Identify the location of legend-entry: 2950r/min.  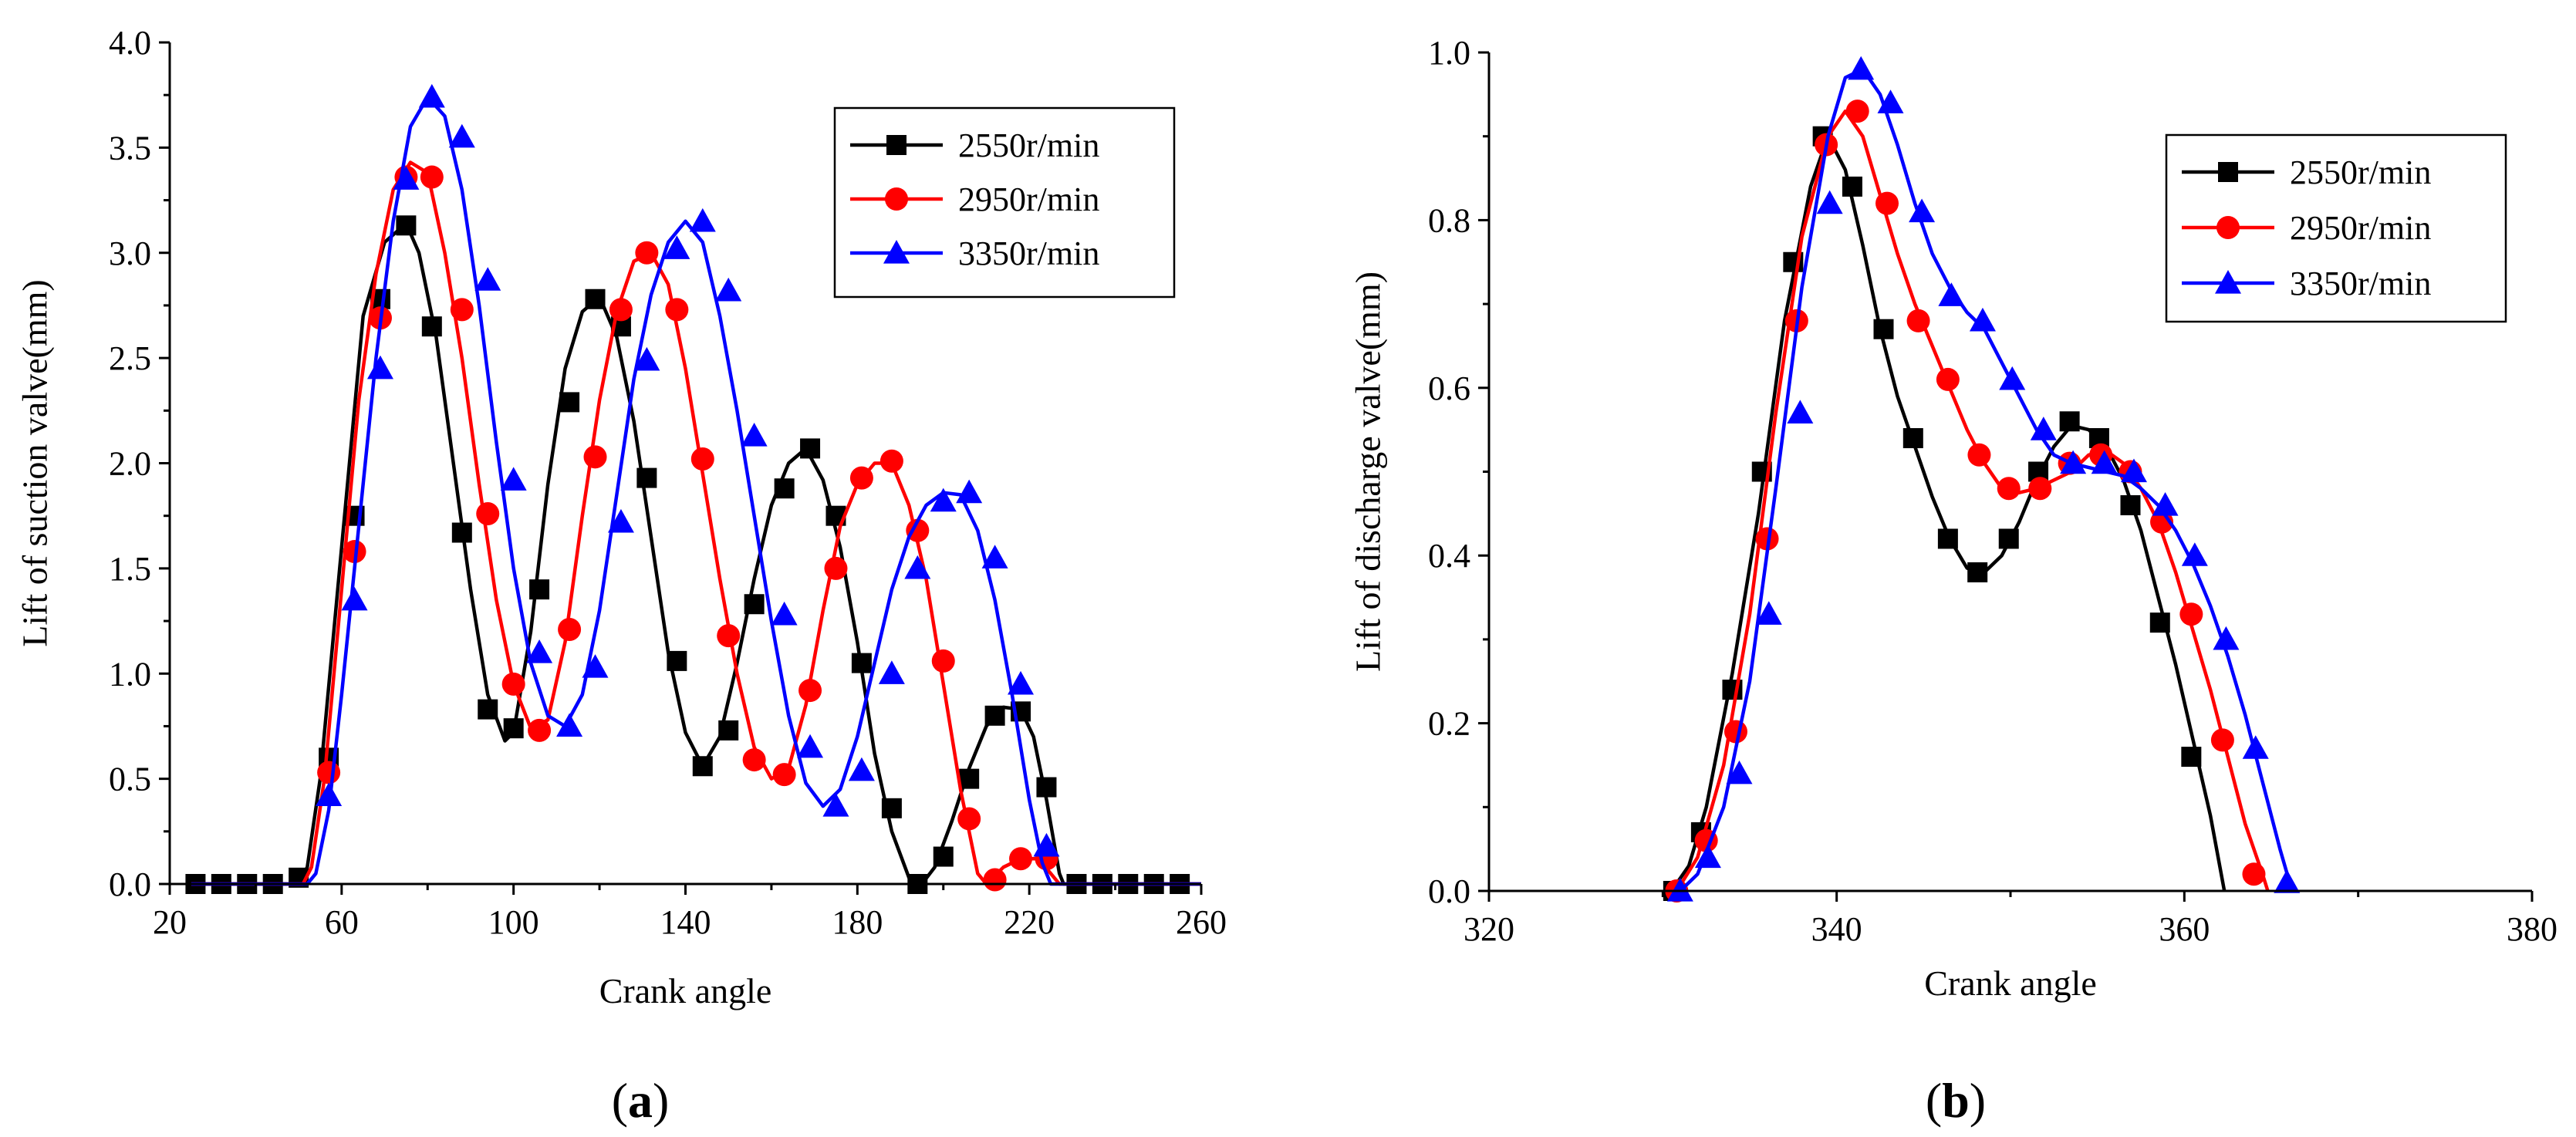
(974, 199).